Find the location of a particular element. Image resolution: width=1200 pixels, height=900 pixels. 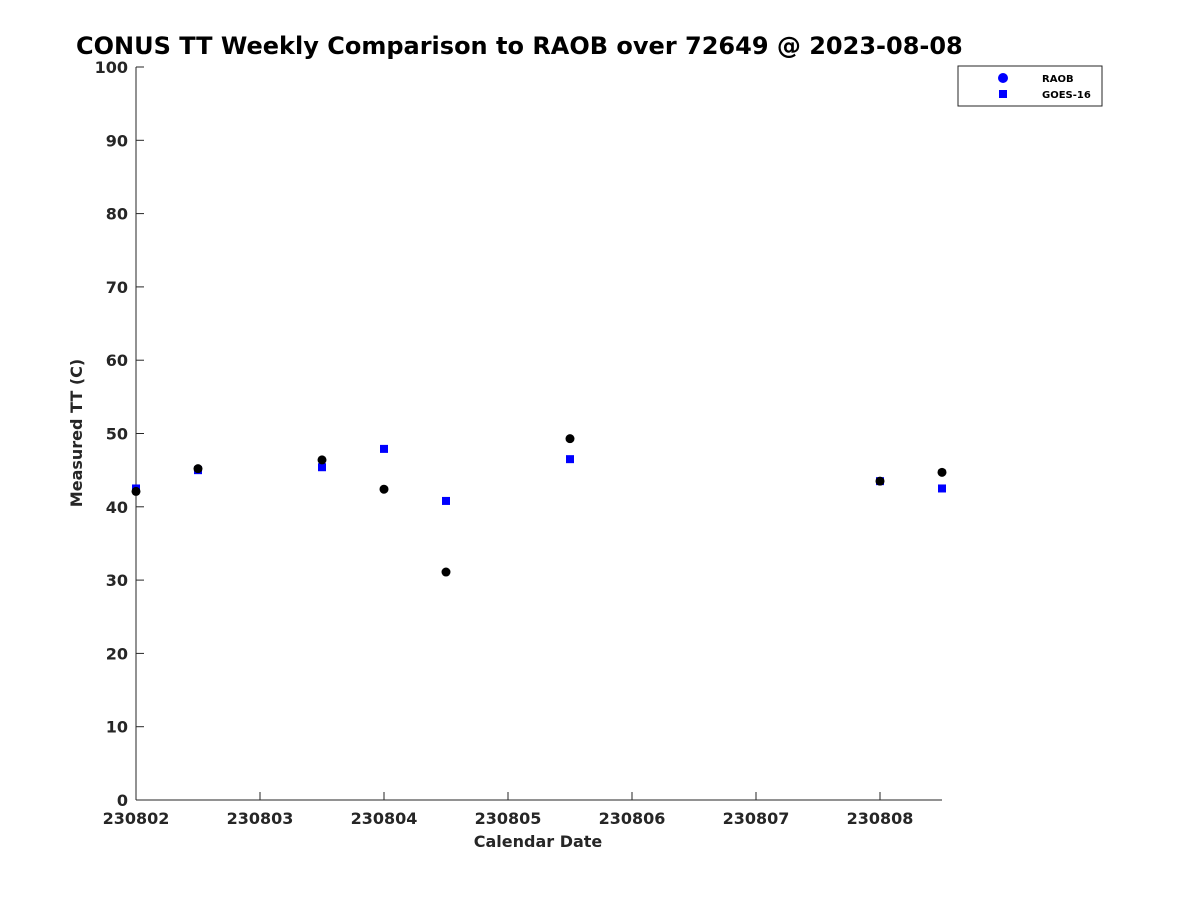

y-tick-label: 90 is located at coordinates (117, 140).